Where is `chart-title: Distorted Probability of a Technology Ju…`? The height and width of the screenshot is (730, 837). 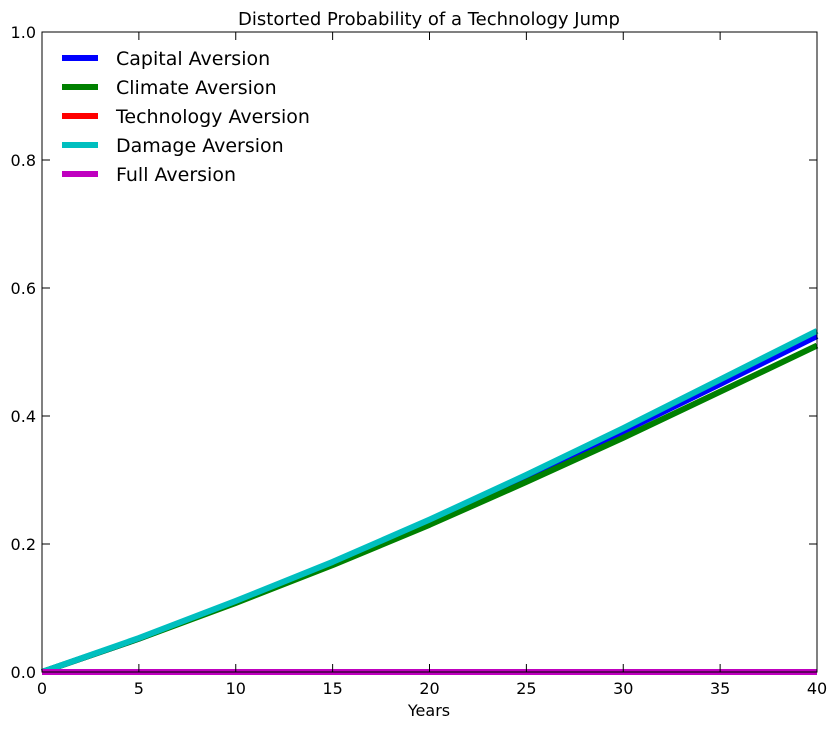
chart-title: Distorted Probability of a Technology Ju… is located at coordinates (429, 19).